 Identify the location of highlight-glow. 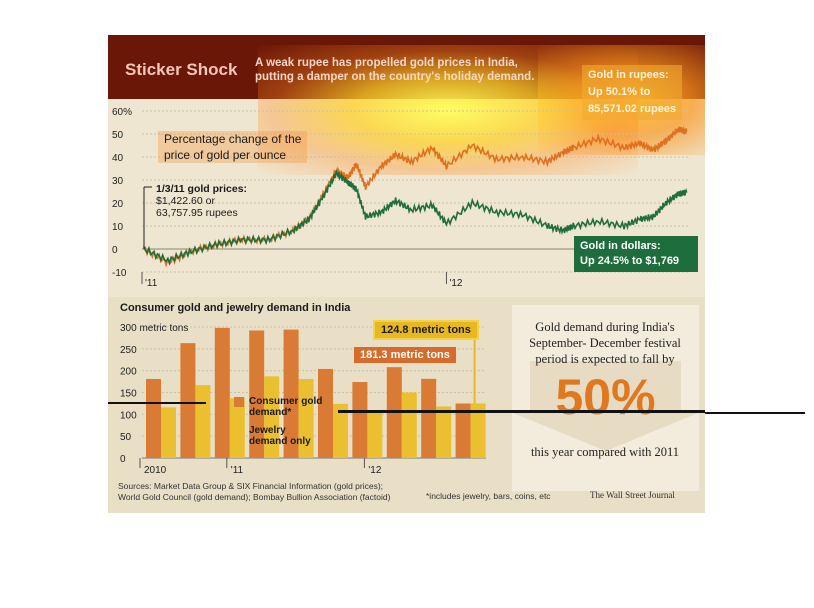
(448, 110).